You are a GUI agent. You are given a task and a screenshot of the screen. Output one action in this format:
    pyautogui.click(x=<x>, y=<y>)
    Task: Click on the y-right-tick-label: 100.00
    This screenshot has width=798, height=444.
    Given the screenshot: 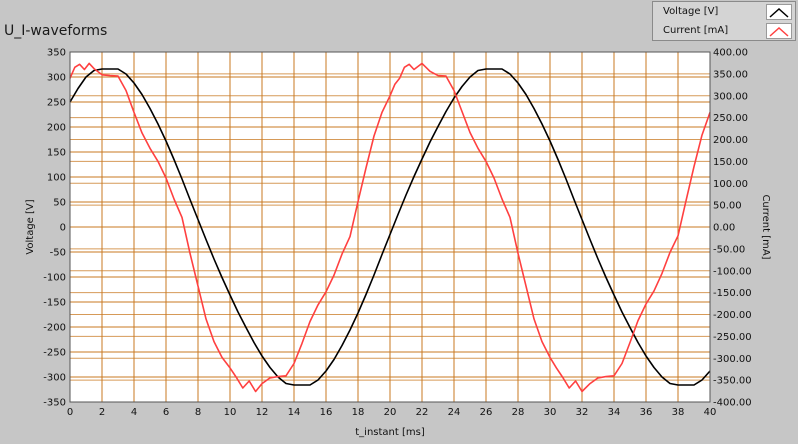 What is the action you would take?
    pyautogui.click(x=730, y=184)
    